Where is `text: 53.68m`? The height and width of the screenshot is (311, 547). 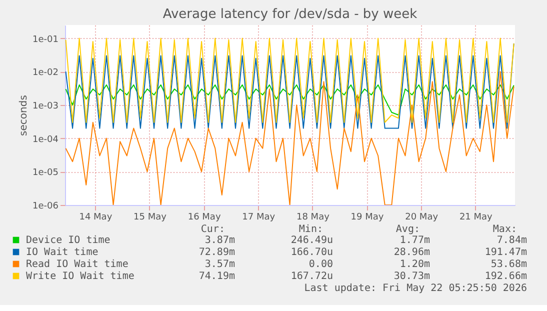 text: 53.68m is located at coordinates (508, 264).